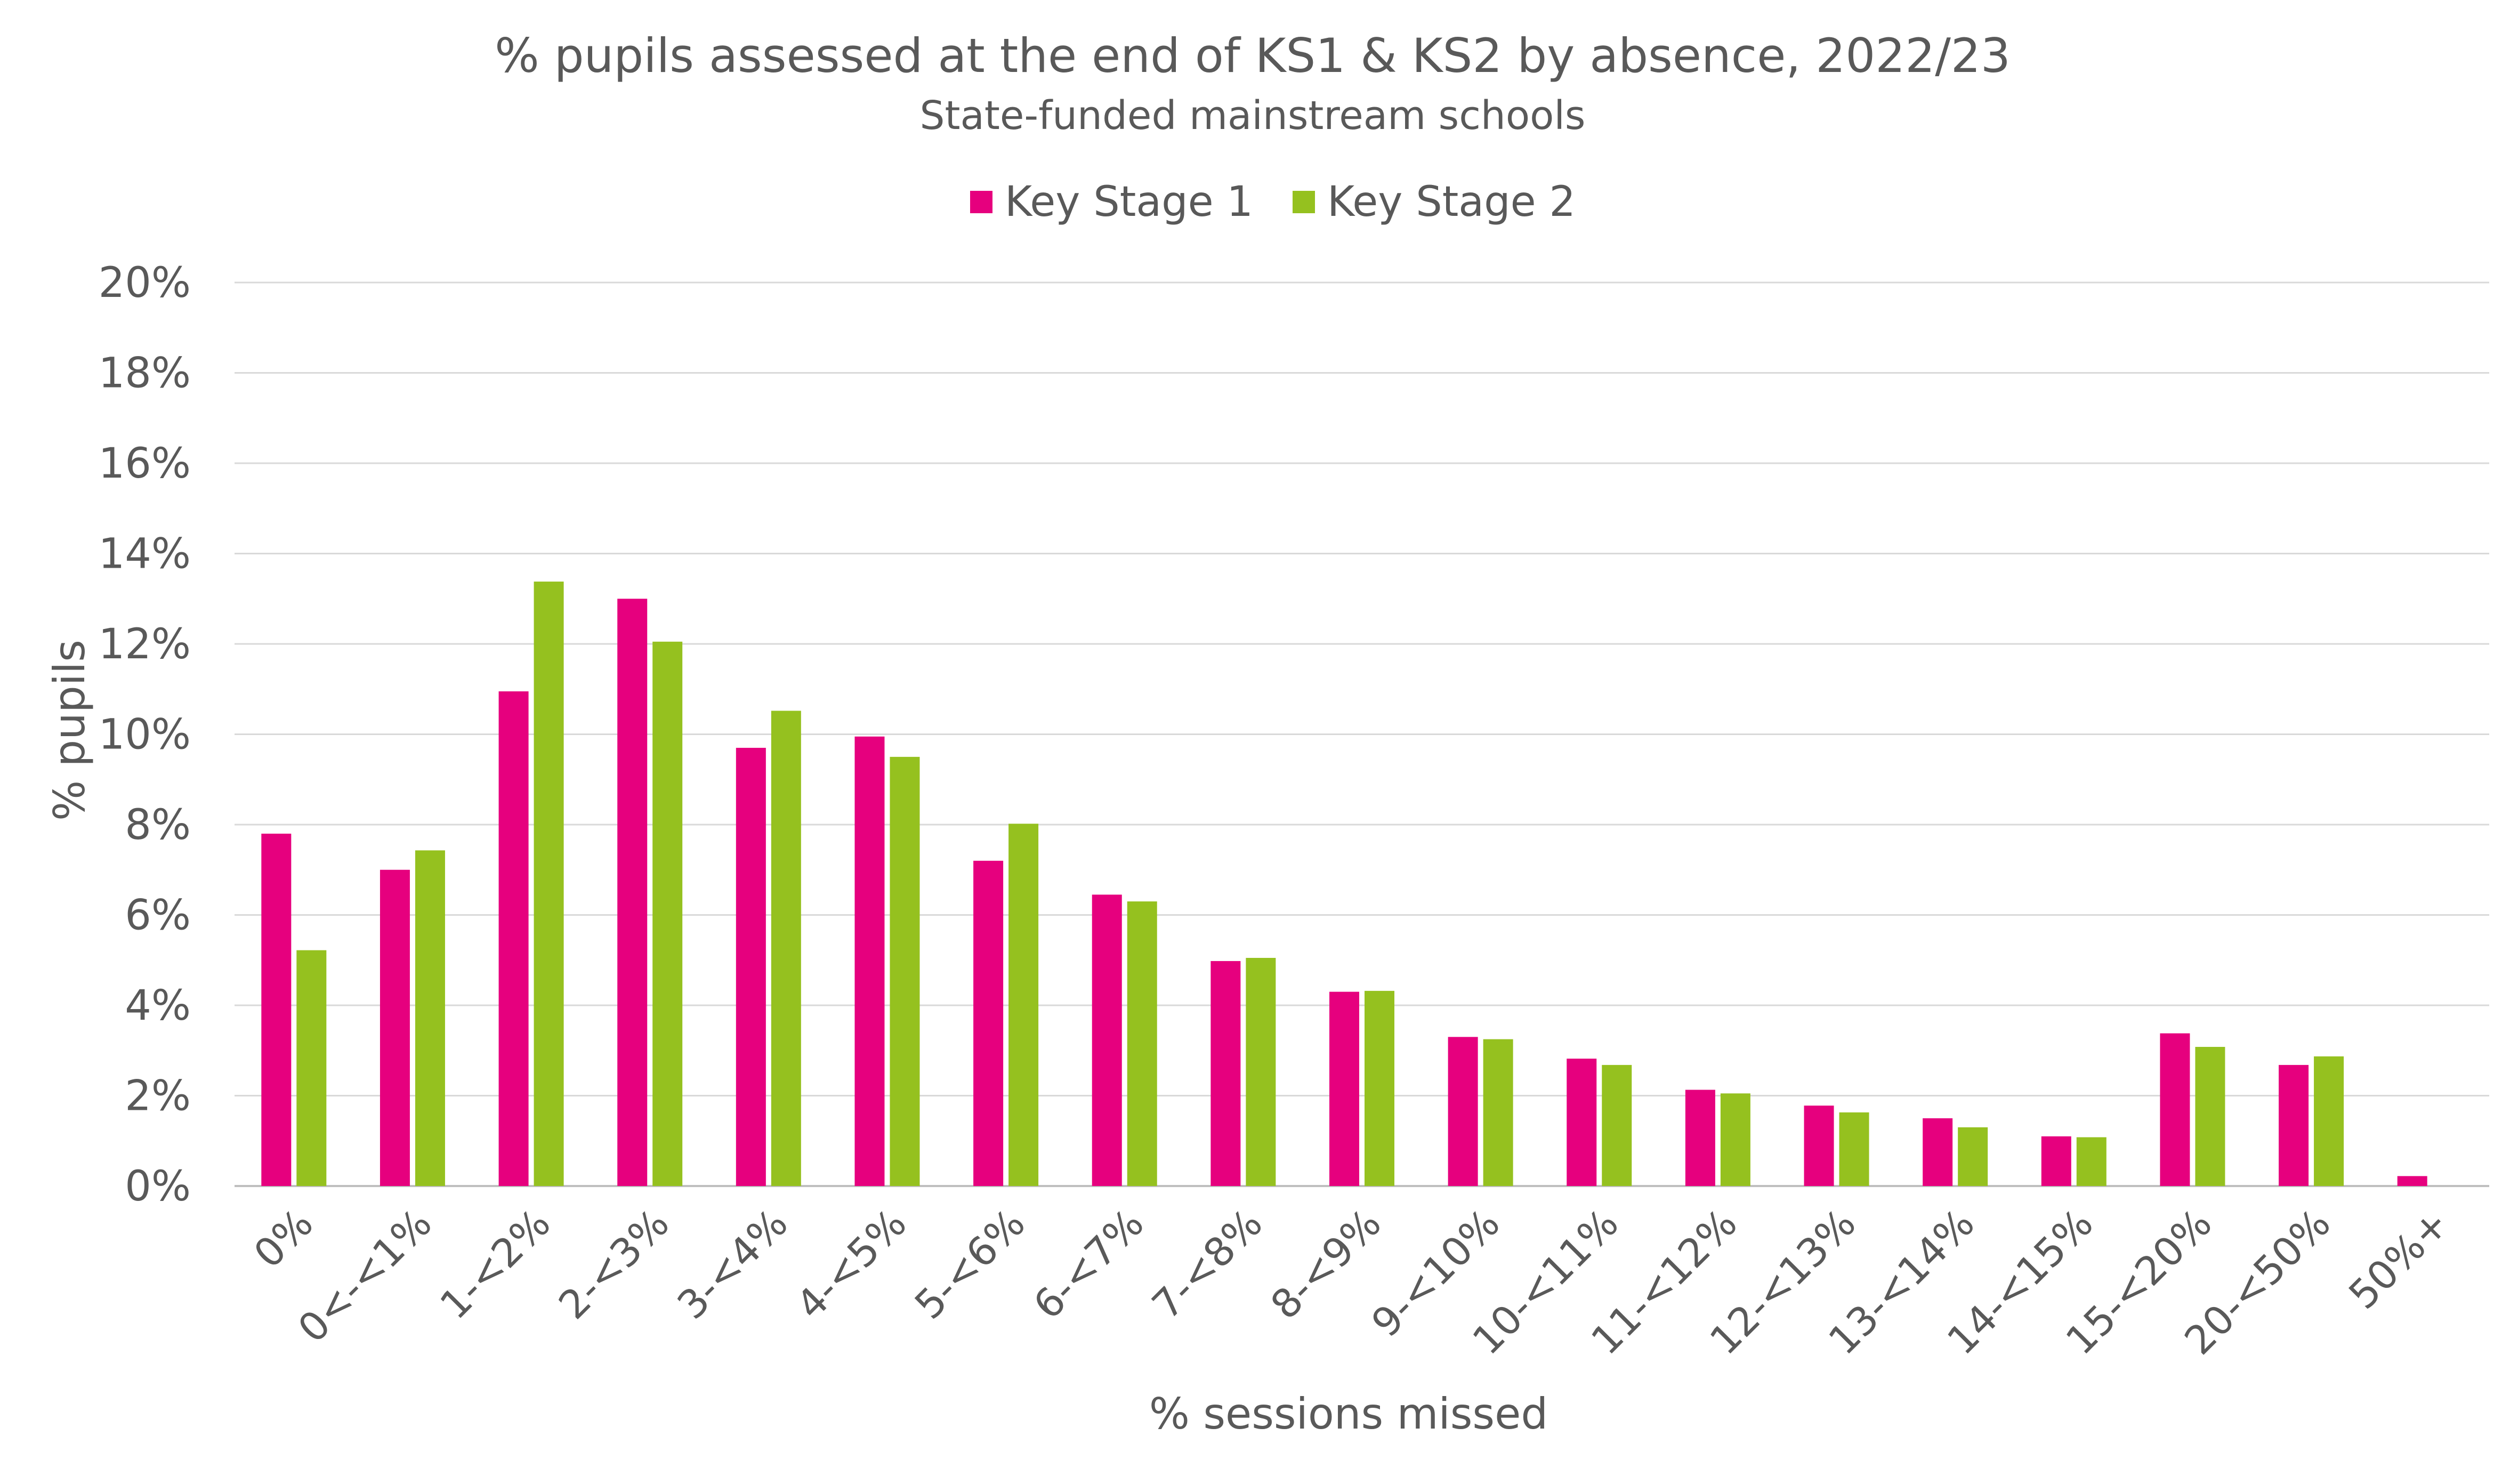 Image resolution: width=2518 pixels, height=1484 pixels. I want to click on y-tick-label: 0%, so click(158, 1187).